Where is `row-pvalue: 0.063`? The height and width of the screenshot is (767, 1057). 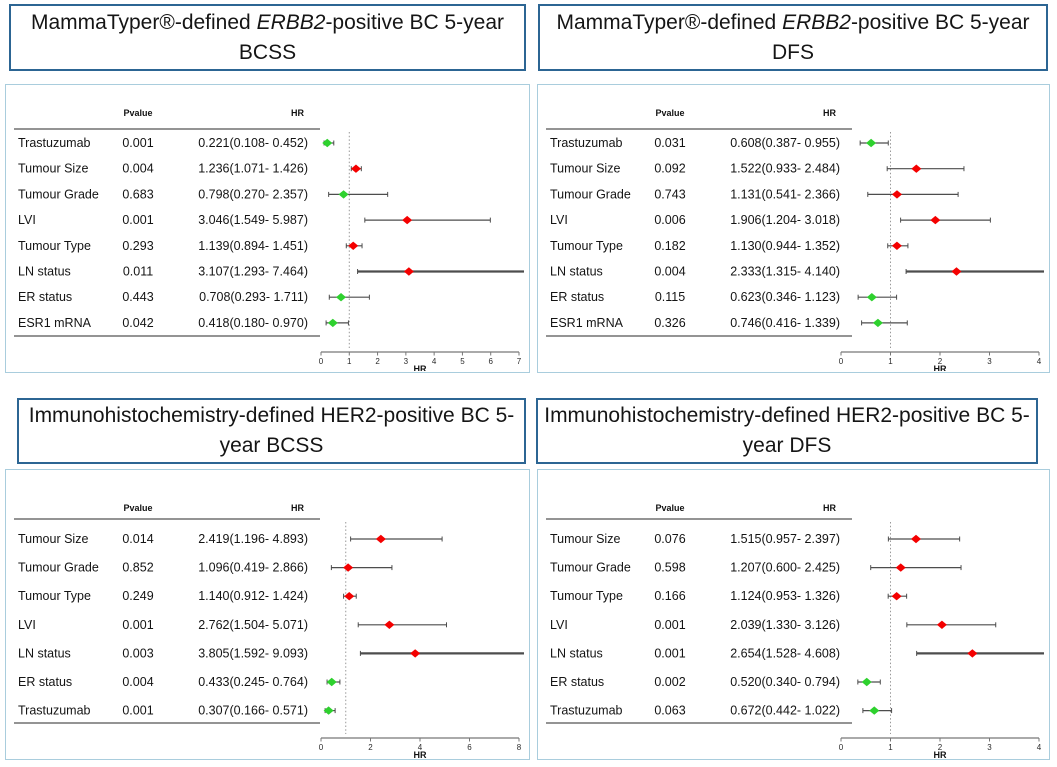
row-pvalue: 0.063 is located at coordinates (669, 711).